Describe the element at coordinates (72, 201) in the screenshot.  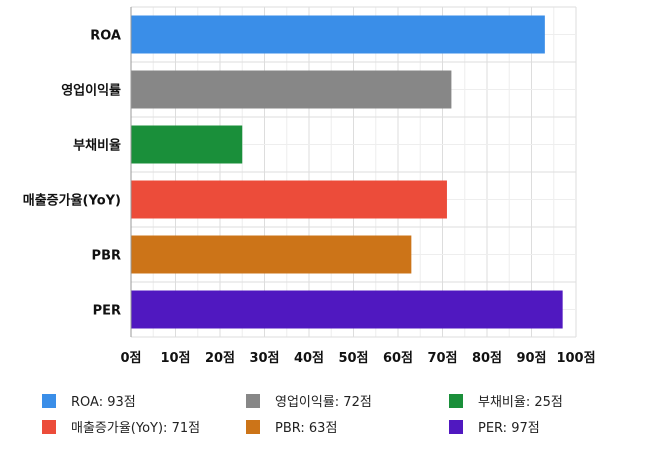
I see `category-label: 매출증가율(YoY)` at that location.